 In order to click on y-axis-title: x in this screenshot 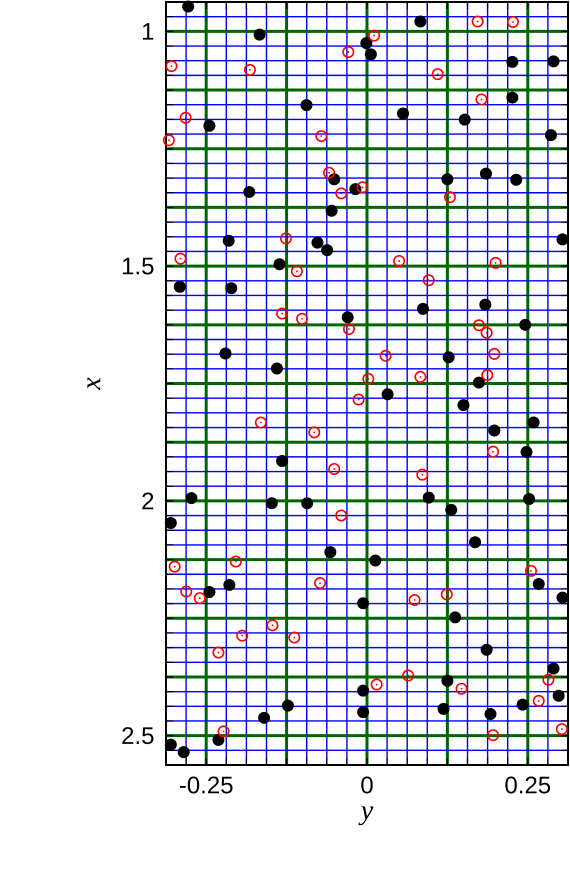, I will do `click(93, 384)`.